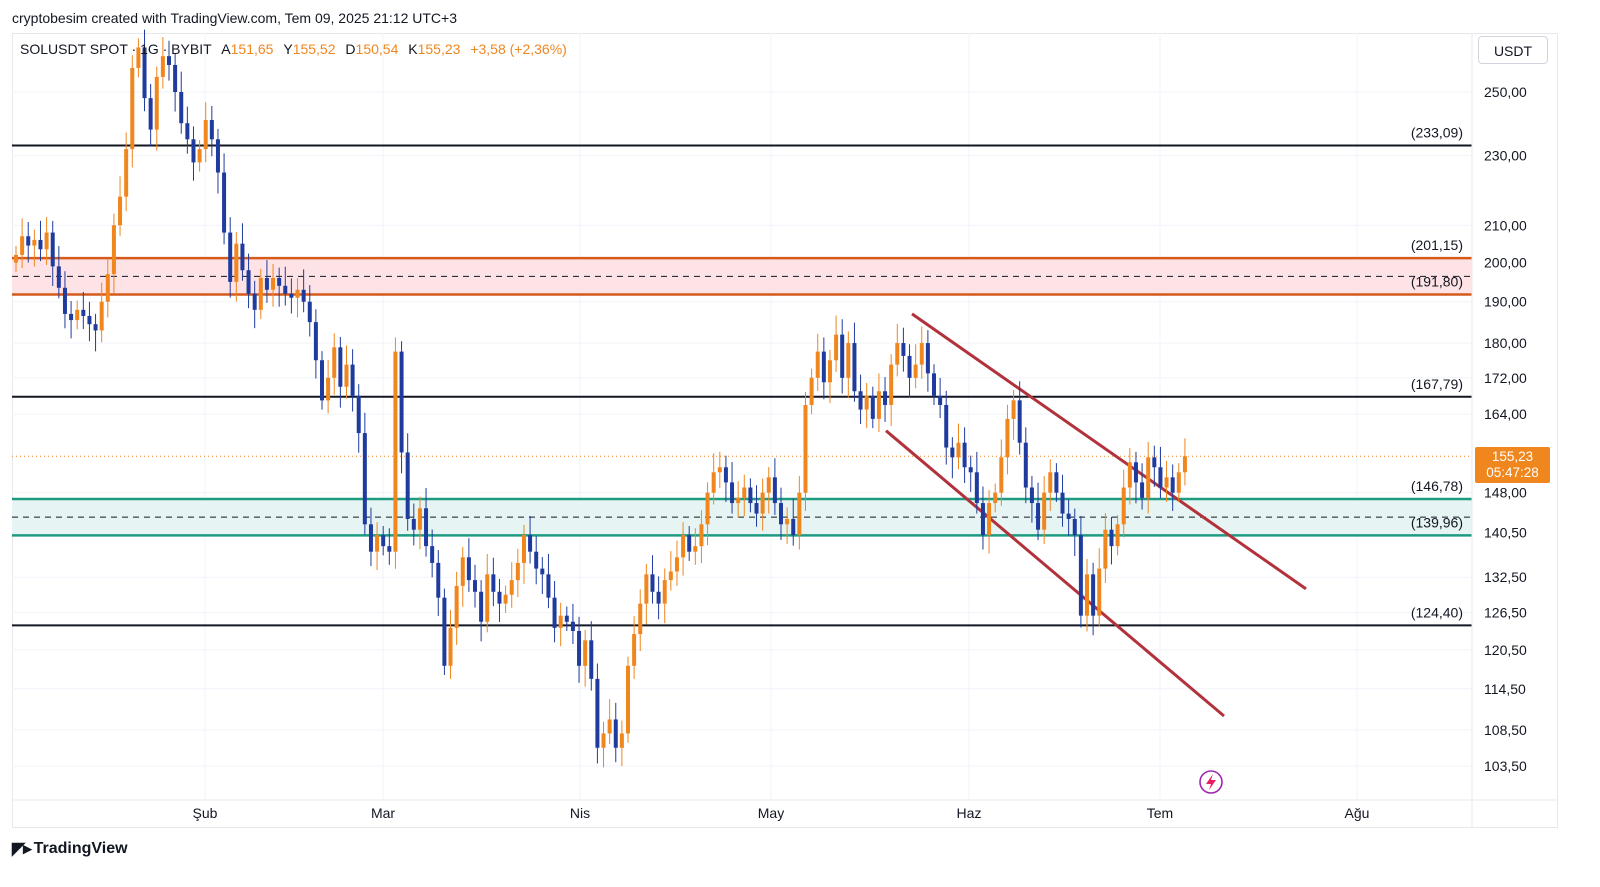 The width and height of the screenshot is (1600, 887). Describe the element at coordinates (1160, 813) in the screenshot. I see `time-tick-label: Tem` at that location.